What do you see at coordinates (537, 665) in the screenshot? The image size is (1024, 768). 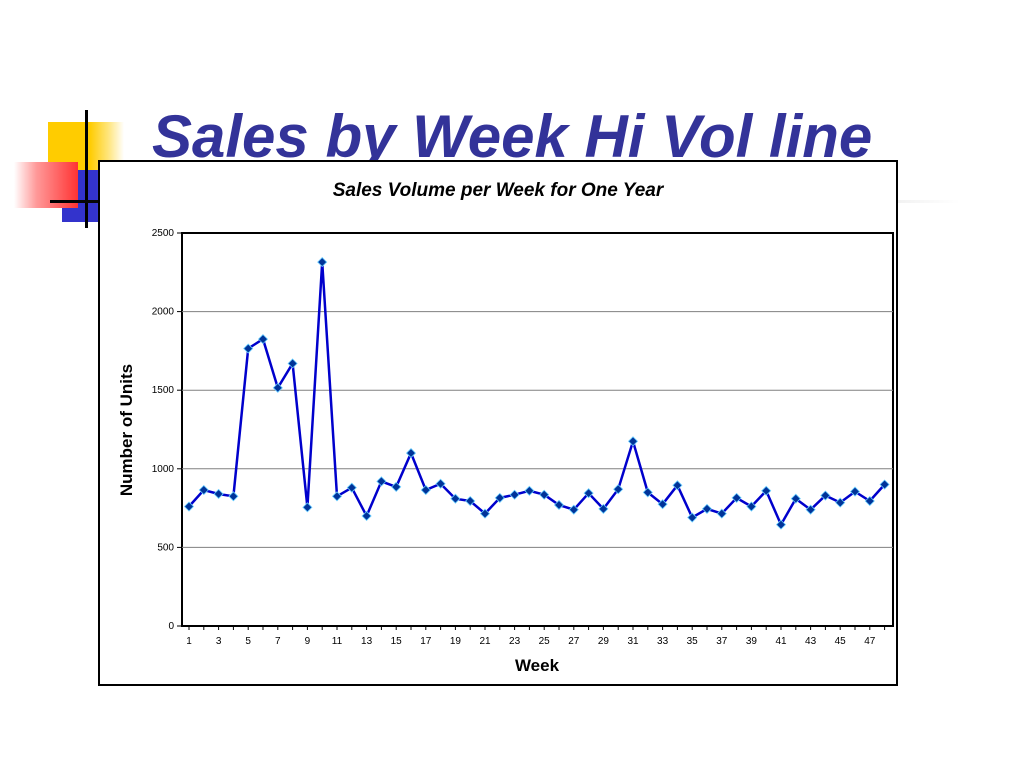 I see `x-axis-label: Week` at bounding box center [537, 665].